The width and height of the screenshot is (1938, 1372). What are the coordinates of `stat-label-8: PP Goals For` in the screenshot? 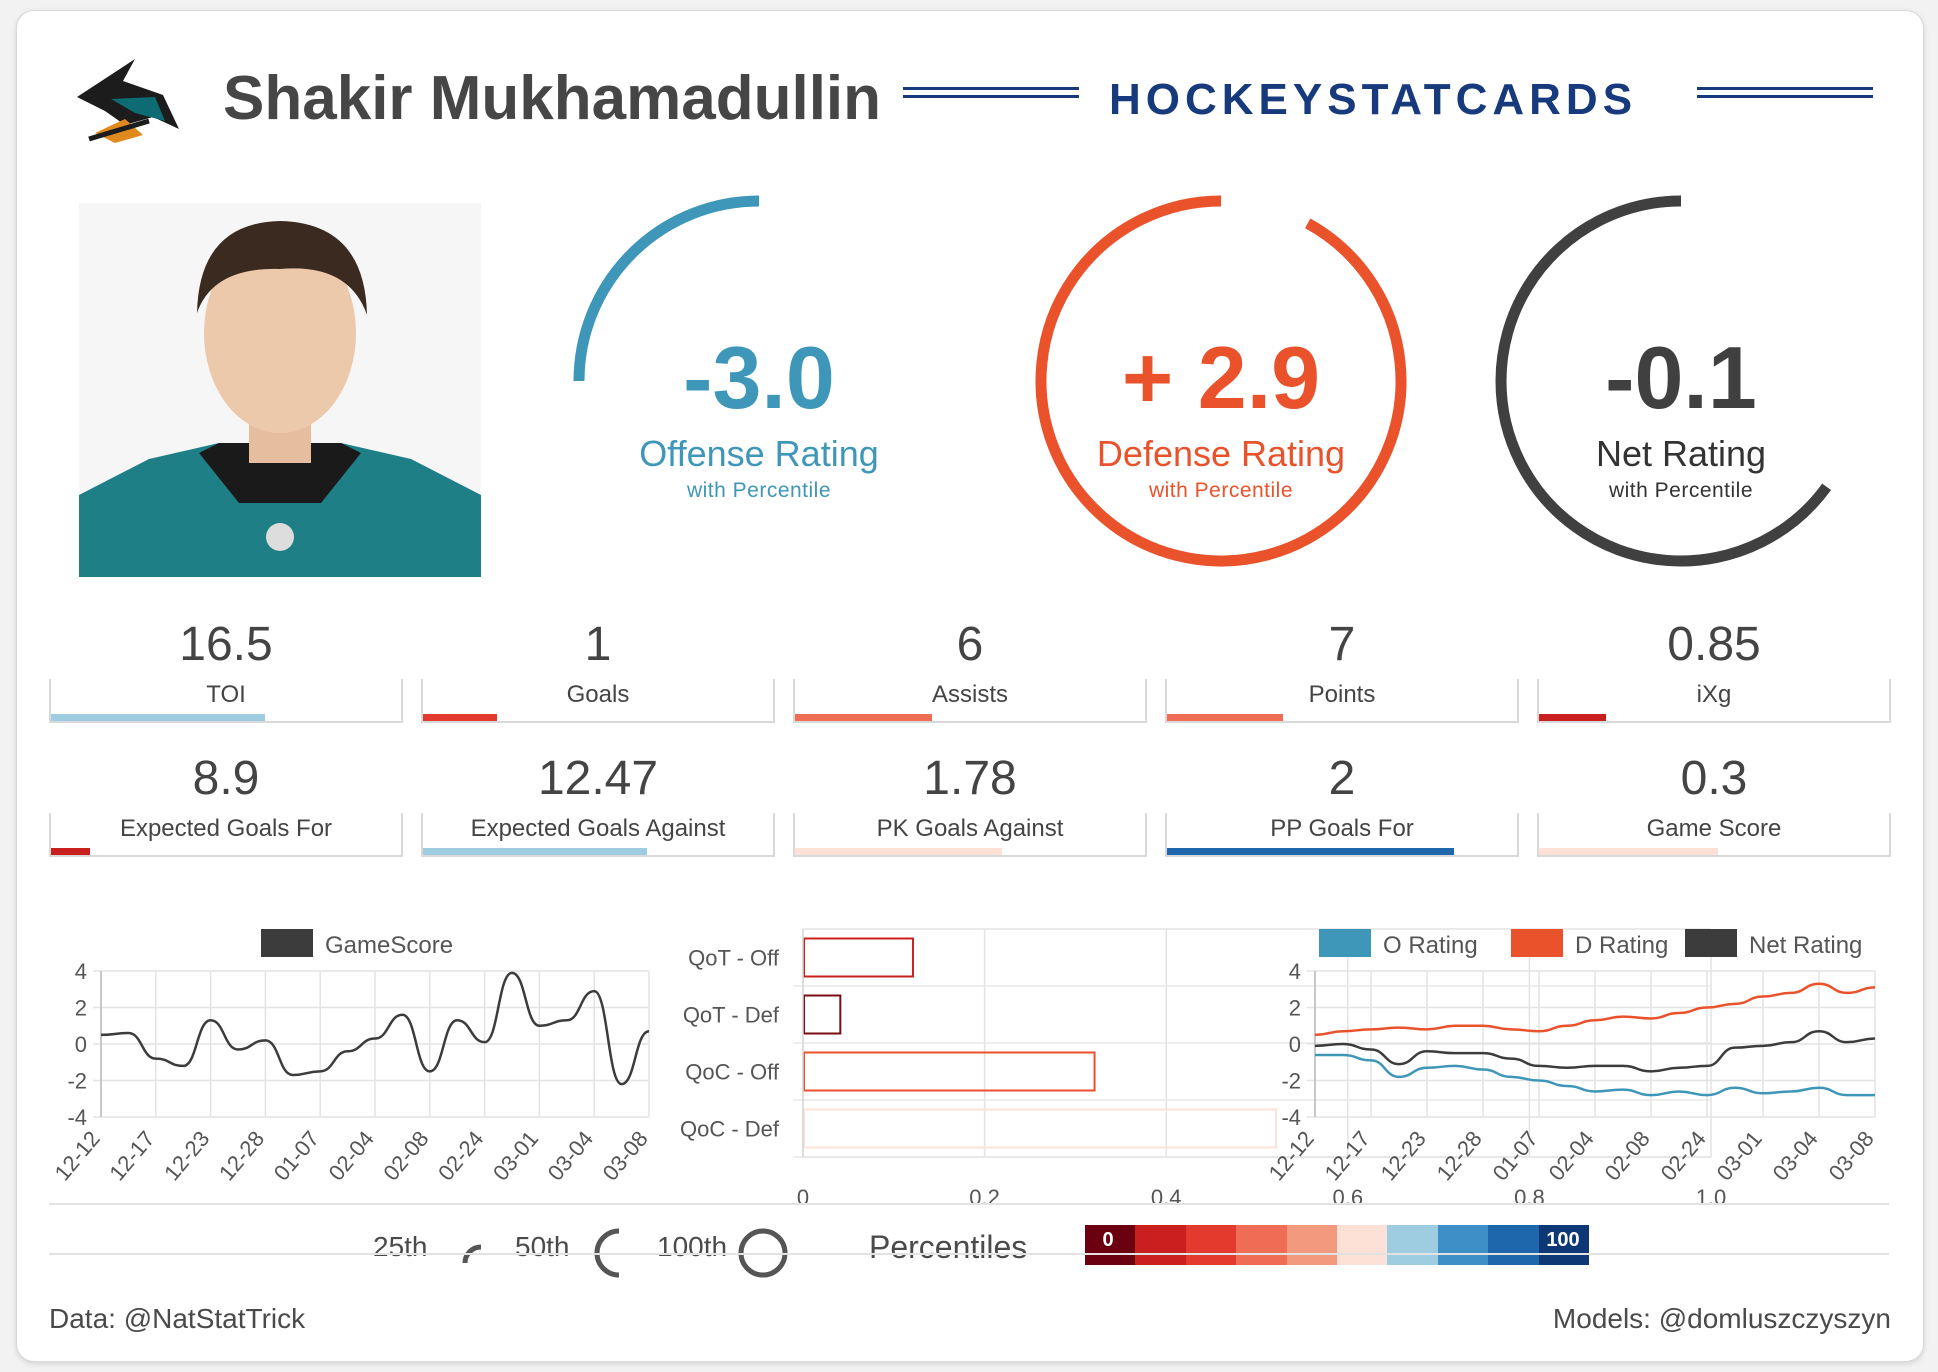 It's located at (1342, 828).